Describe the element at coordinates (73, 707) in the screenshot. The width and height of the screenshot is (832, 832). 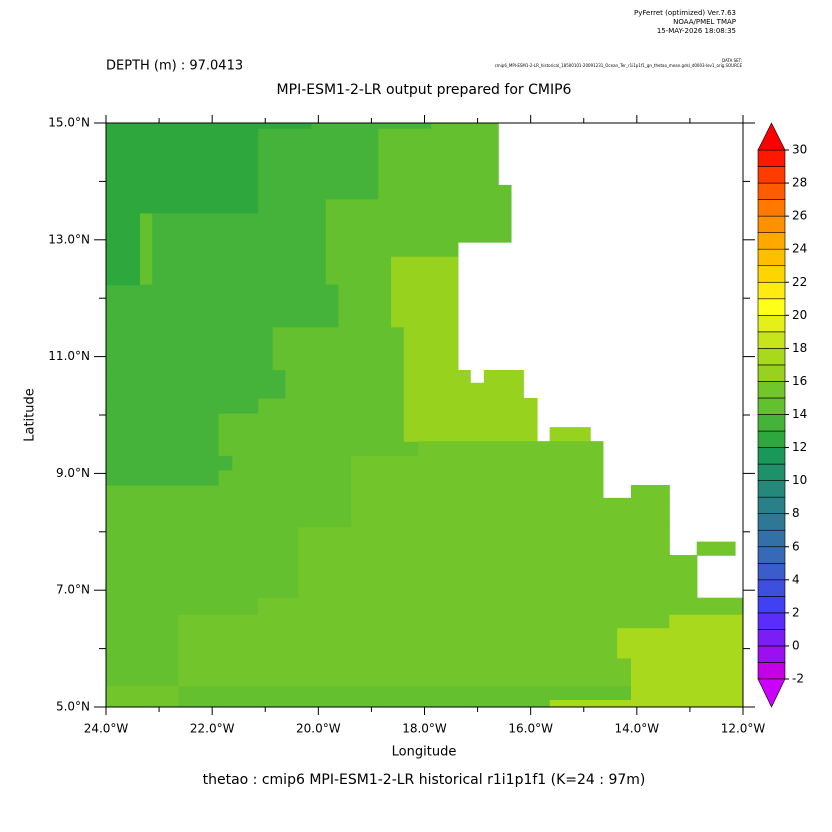
I see `y-tick-label: 5.0°N` at that location.